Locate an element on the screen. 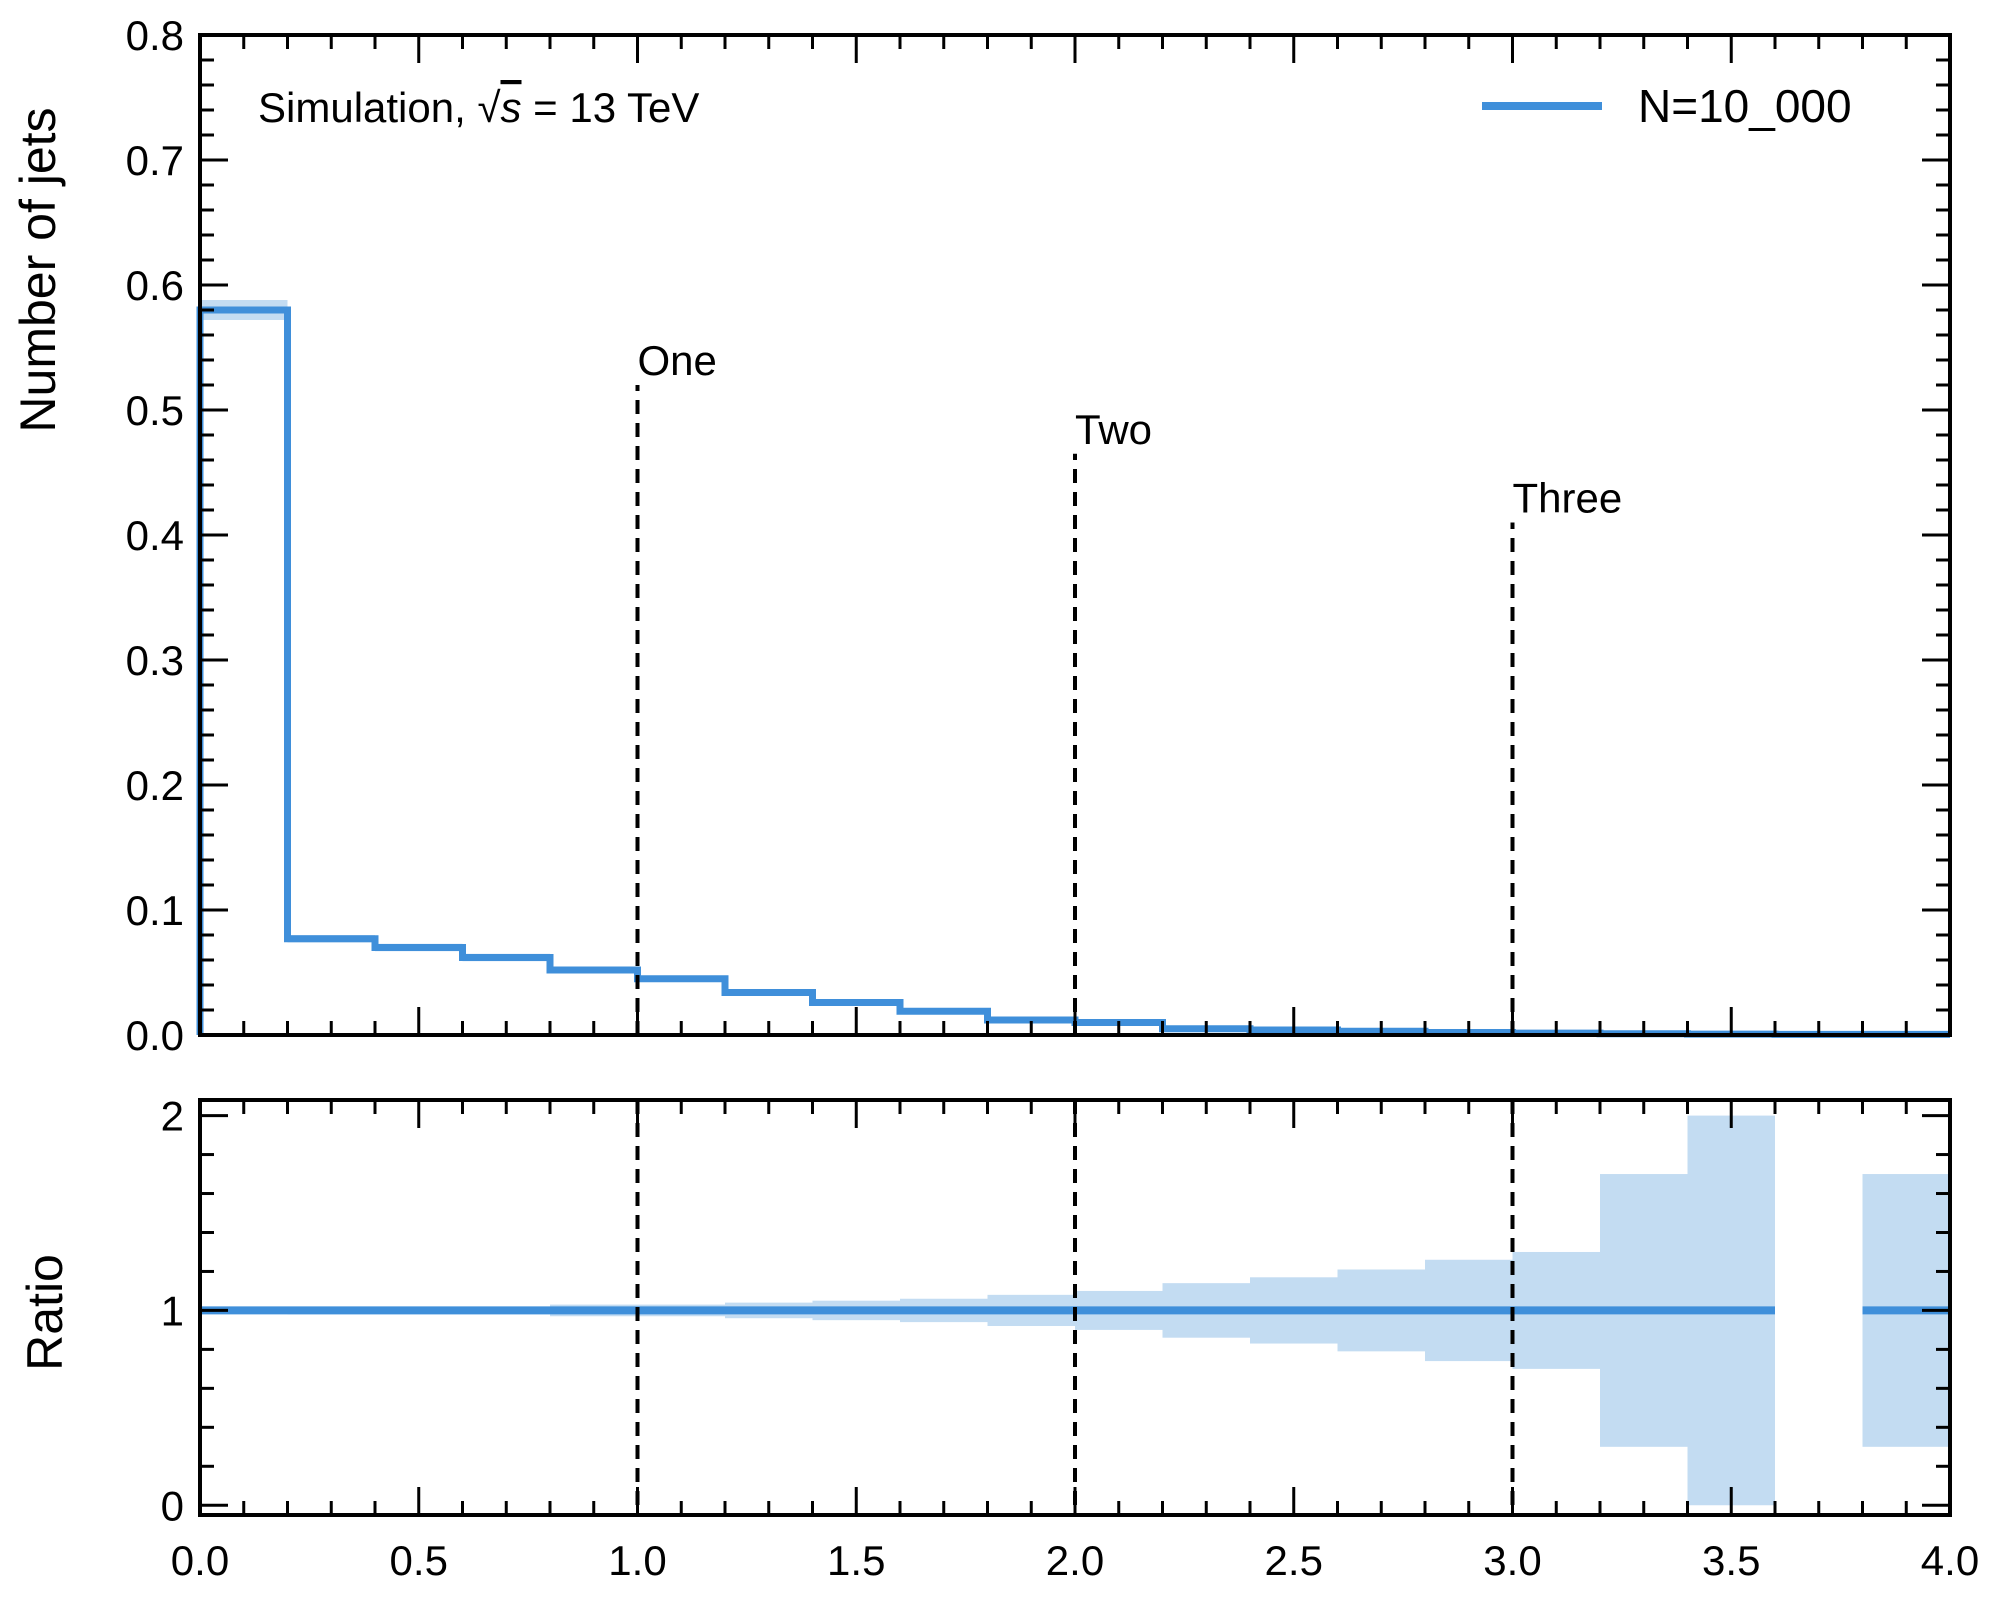 The image size is (1998, 1598). marker-label-three: Three is located at coordinates (1568, 498).